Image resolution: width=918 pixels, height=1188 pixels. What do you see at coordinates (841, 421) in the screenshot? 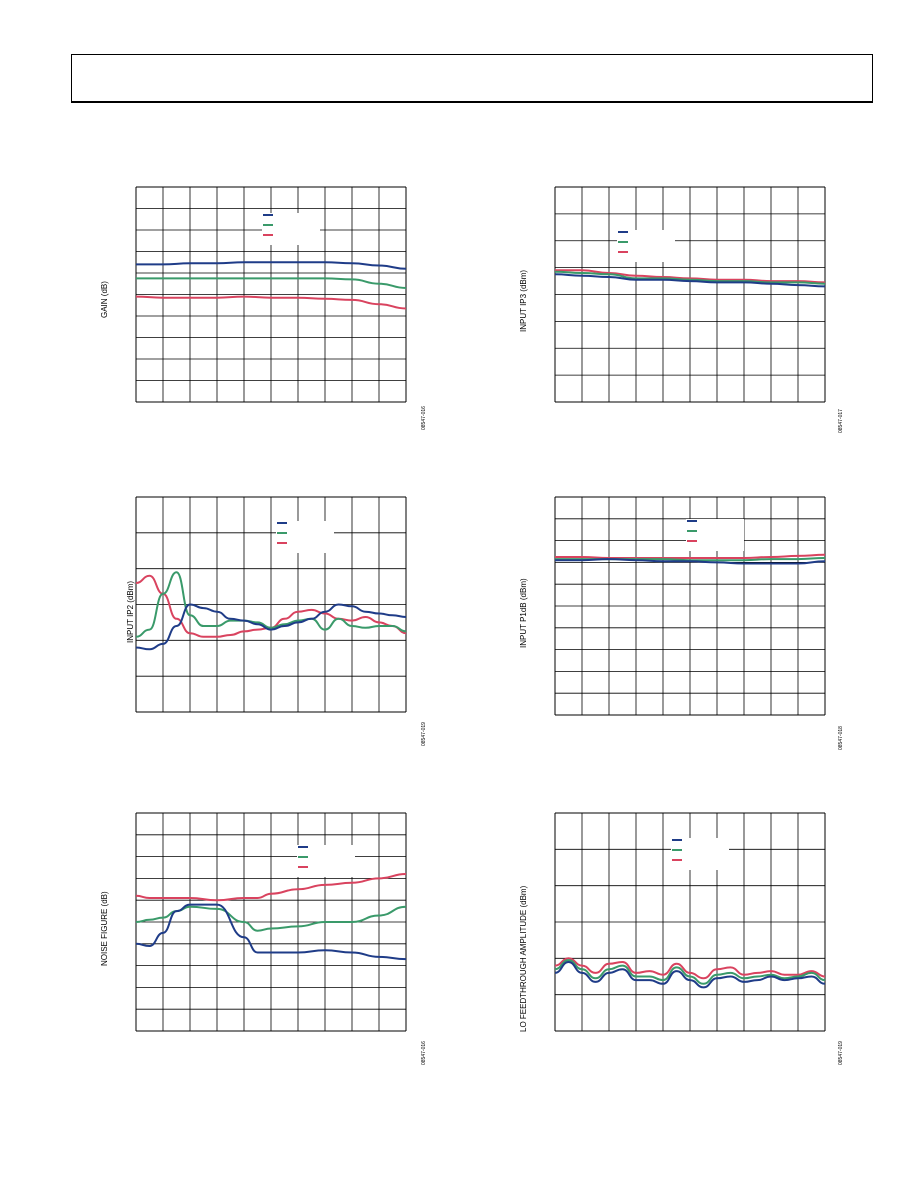
I see `chart-2-figure-id: 08547-017` at bounding box center [841, 421].